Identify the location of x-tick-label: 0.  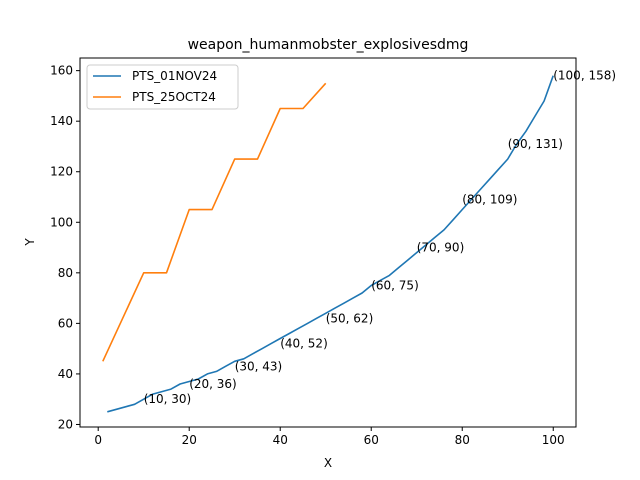
(98, 440).